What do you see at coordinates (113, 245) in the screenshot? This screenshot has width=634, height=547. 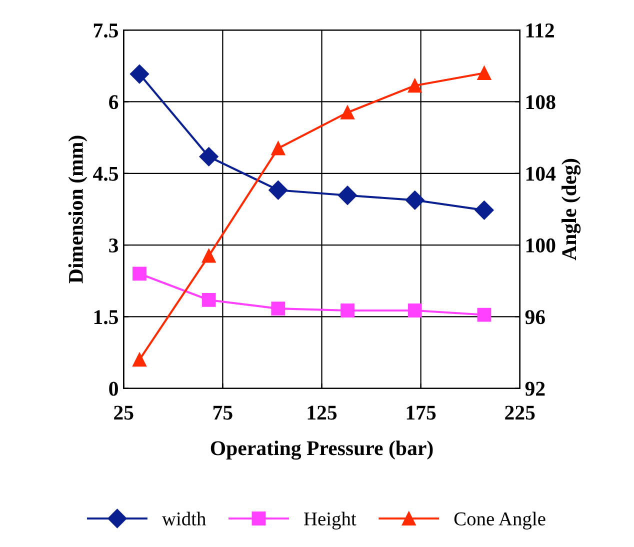 I see `y-tick-label: 3` at bounding box center [113, 245].